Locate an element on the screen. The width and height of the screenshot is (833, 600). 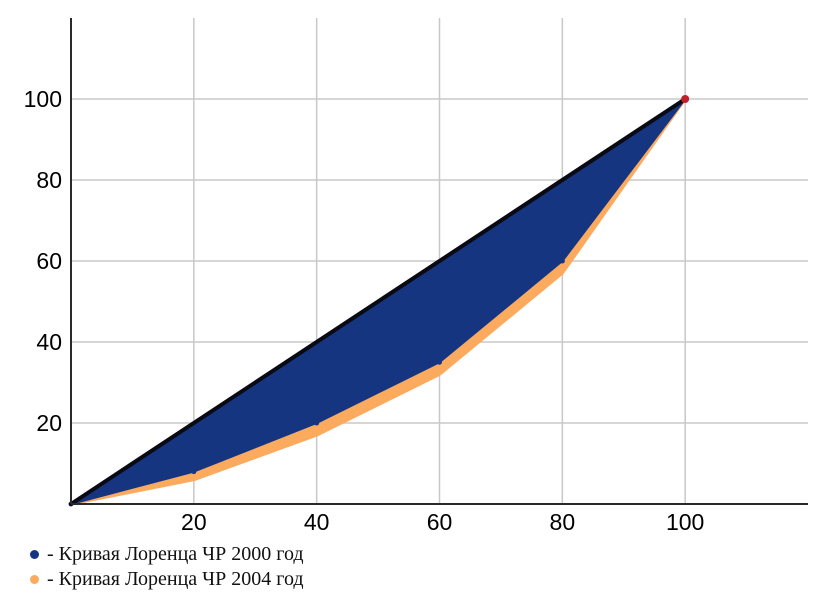
y-tick-80: 80 is located at coordinates (49, 180).